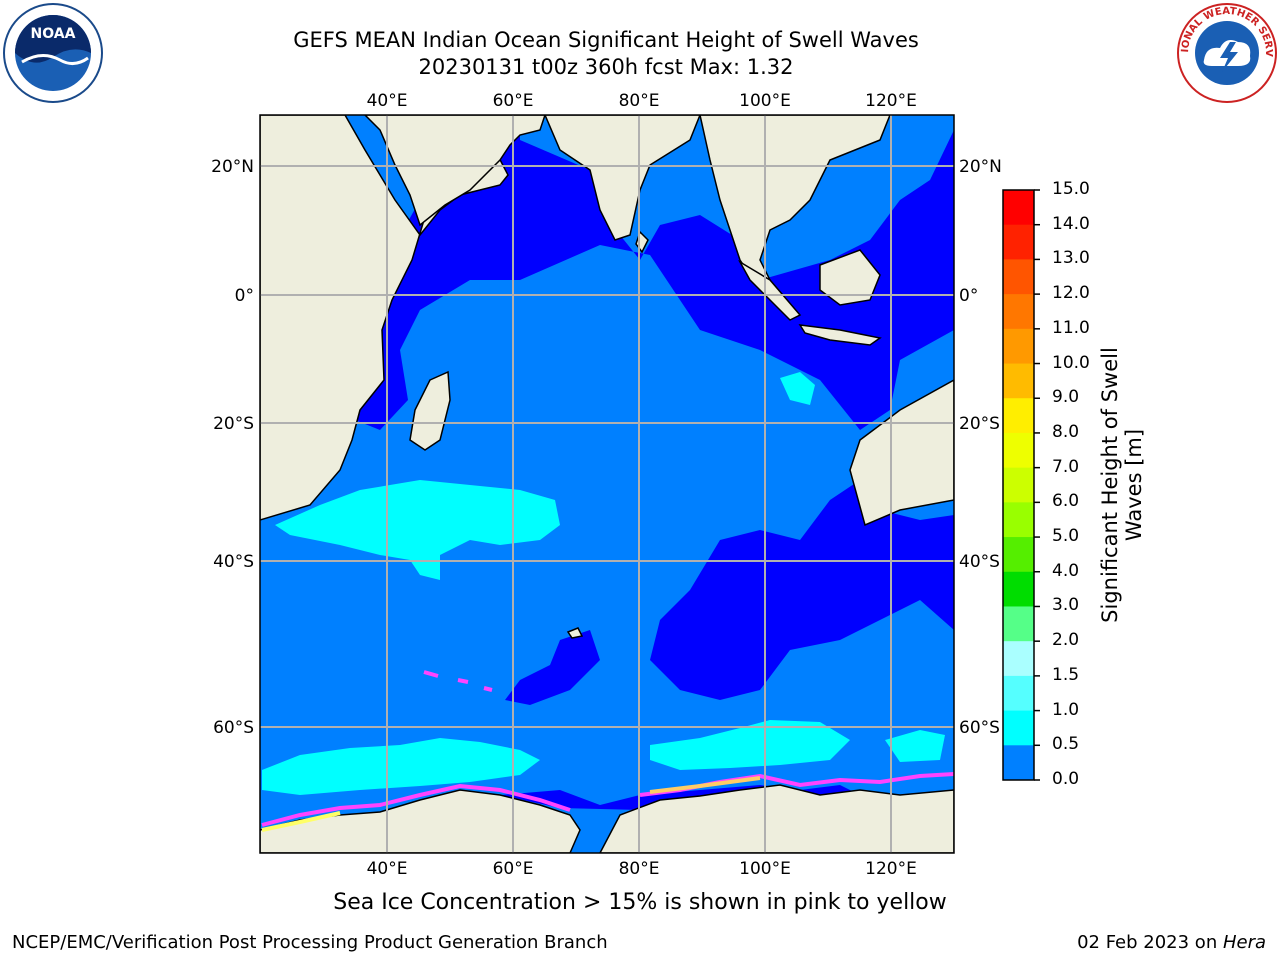 The height and width of the screenshot is (960, 1280). Describe the element at coordinates (765, 101) in the screenshot. I see `lon-label-top: 100°E` at that location.